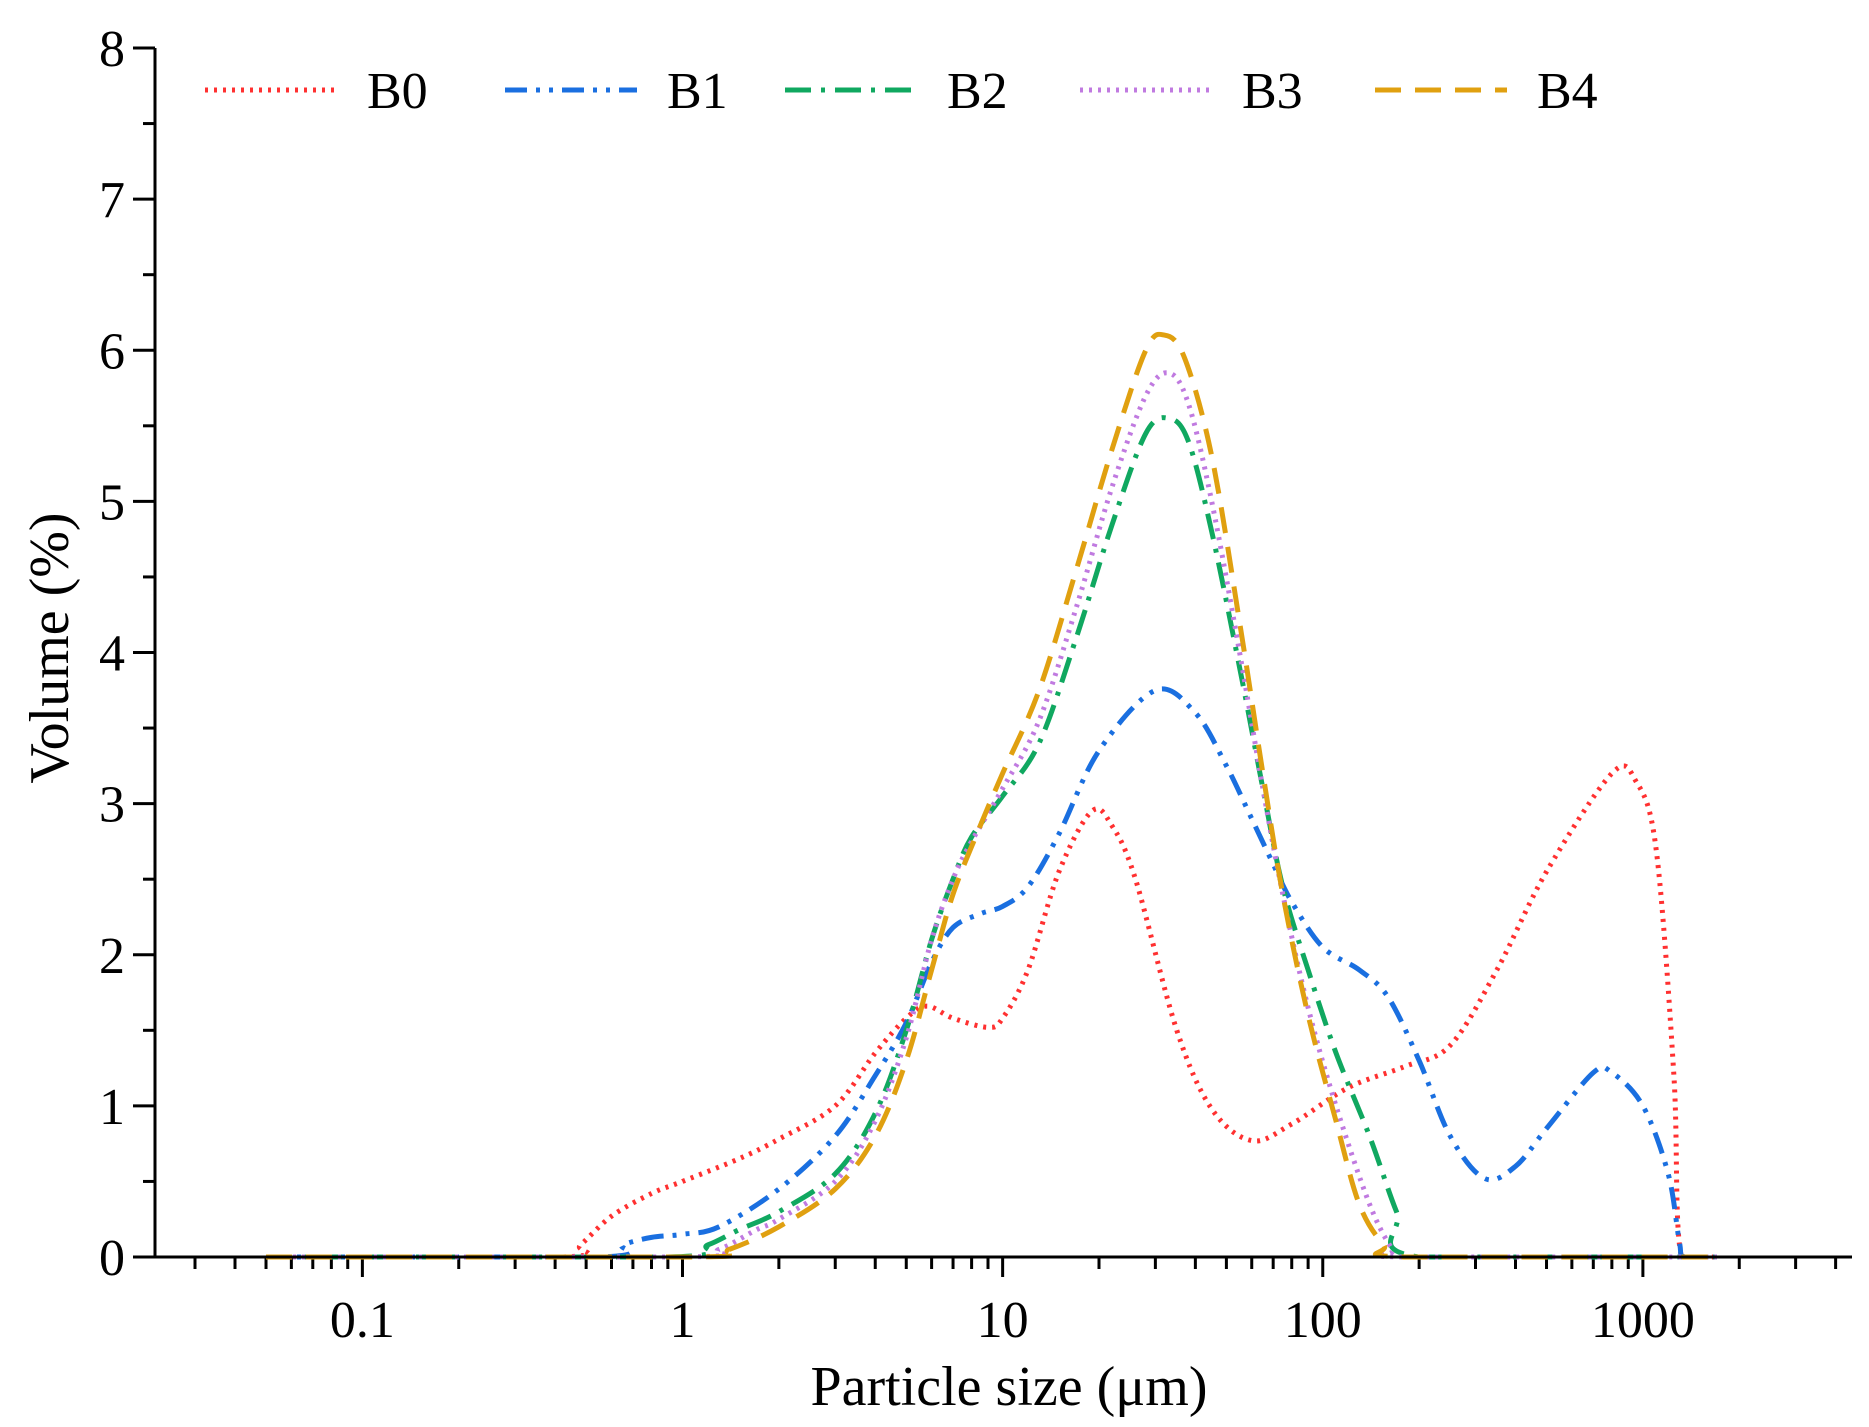 Image resolution: width=1869 pixels, height=1427 pixels. Describe the element at coordinates (697, 91) in the screenshot. I see `legend-label-b1: B1` at that location.